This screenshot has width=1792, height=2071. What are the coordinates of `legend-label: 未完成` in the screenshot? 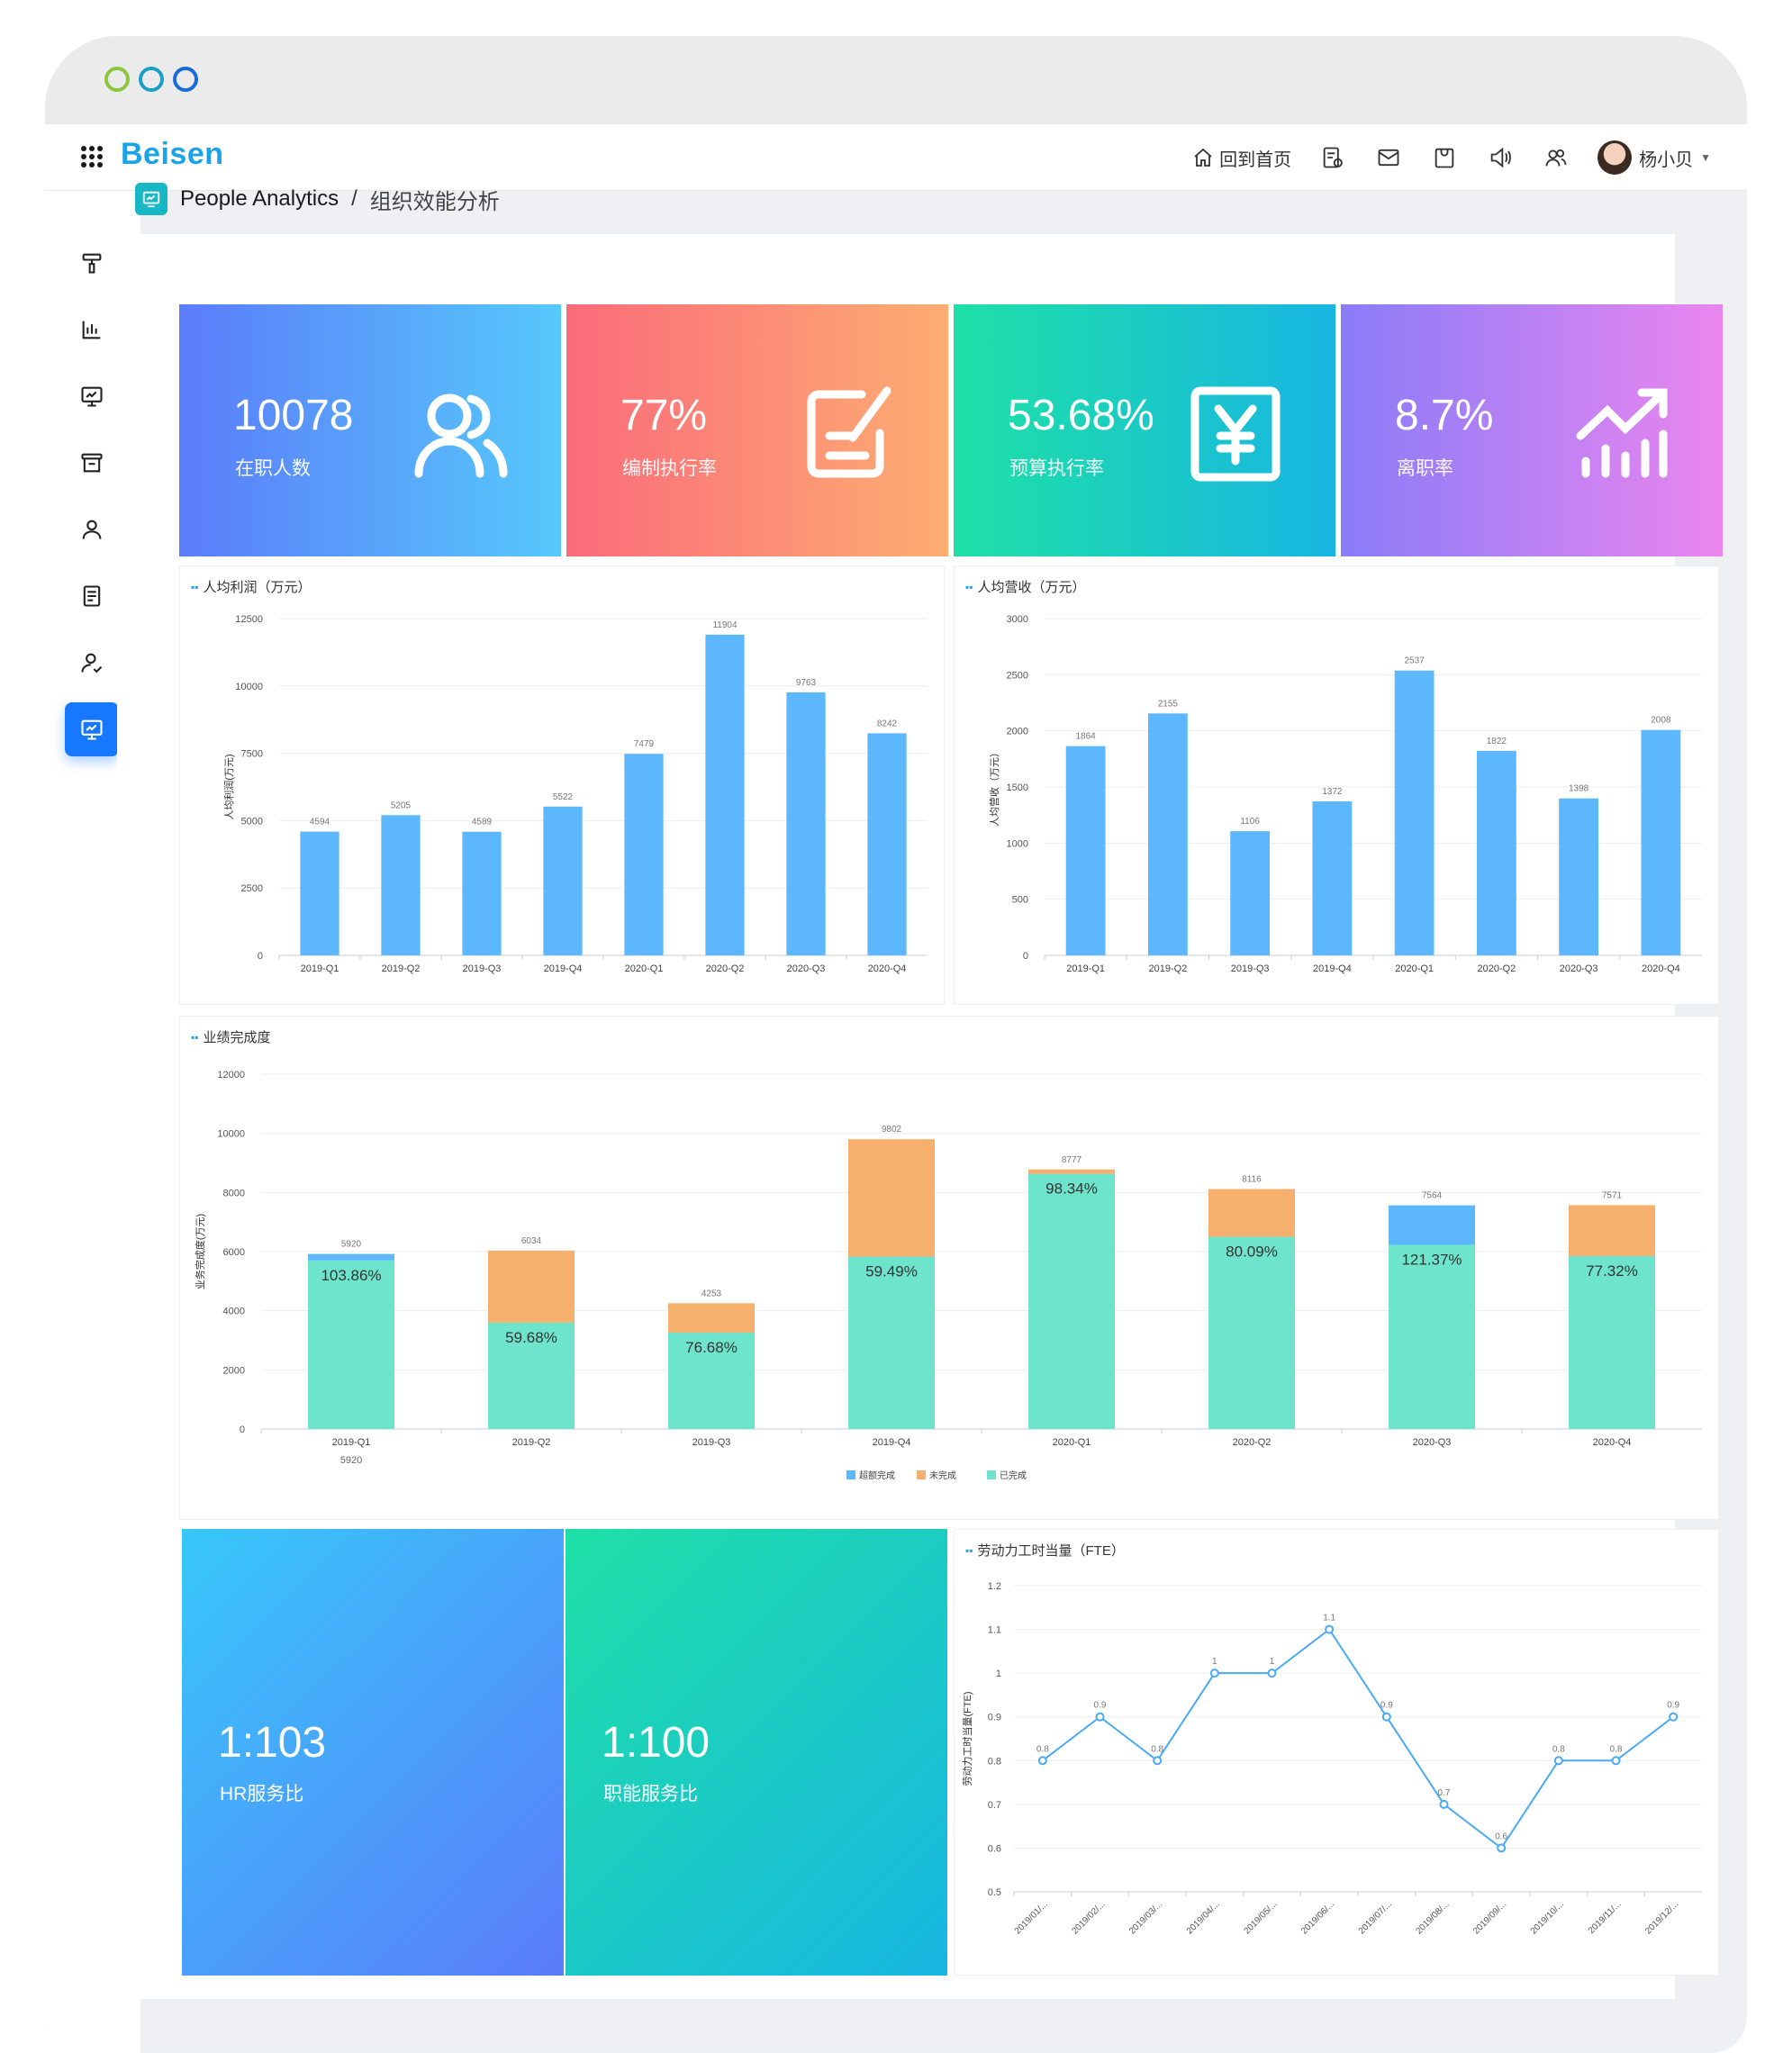 It's located at (942, 1475).